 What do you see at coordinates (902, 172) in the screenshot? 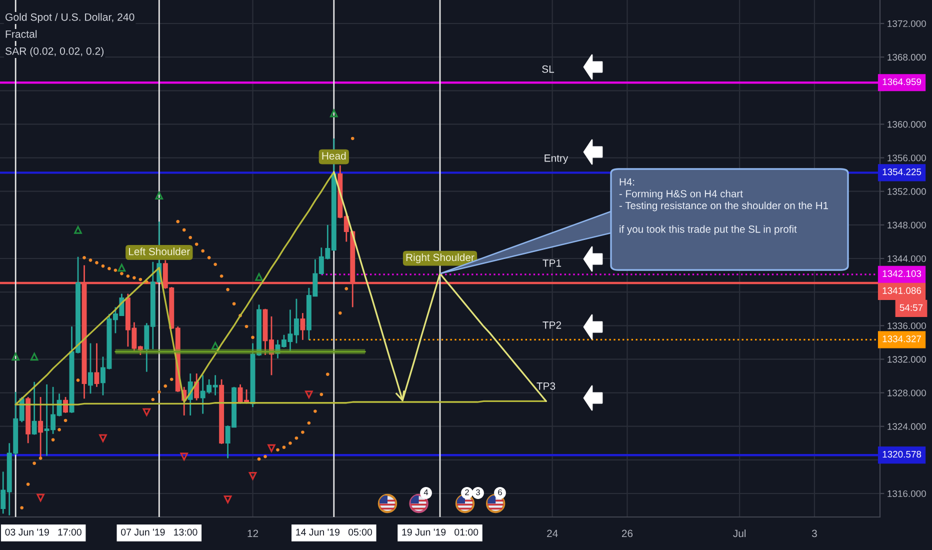
I see `ref-line-label: 1354.225` at bounding box center [902, 172].